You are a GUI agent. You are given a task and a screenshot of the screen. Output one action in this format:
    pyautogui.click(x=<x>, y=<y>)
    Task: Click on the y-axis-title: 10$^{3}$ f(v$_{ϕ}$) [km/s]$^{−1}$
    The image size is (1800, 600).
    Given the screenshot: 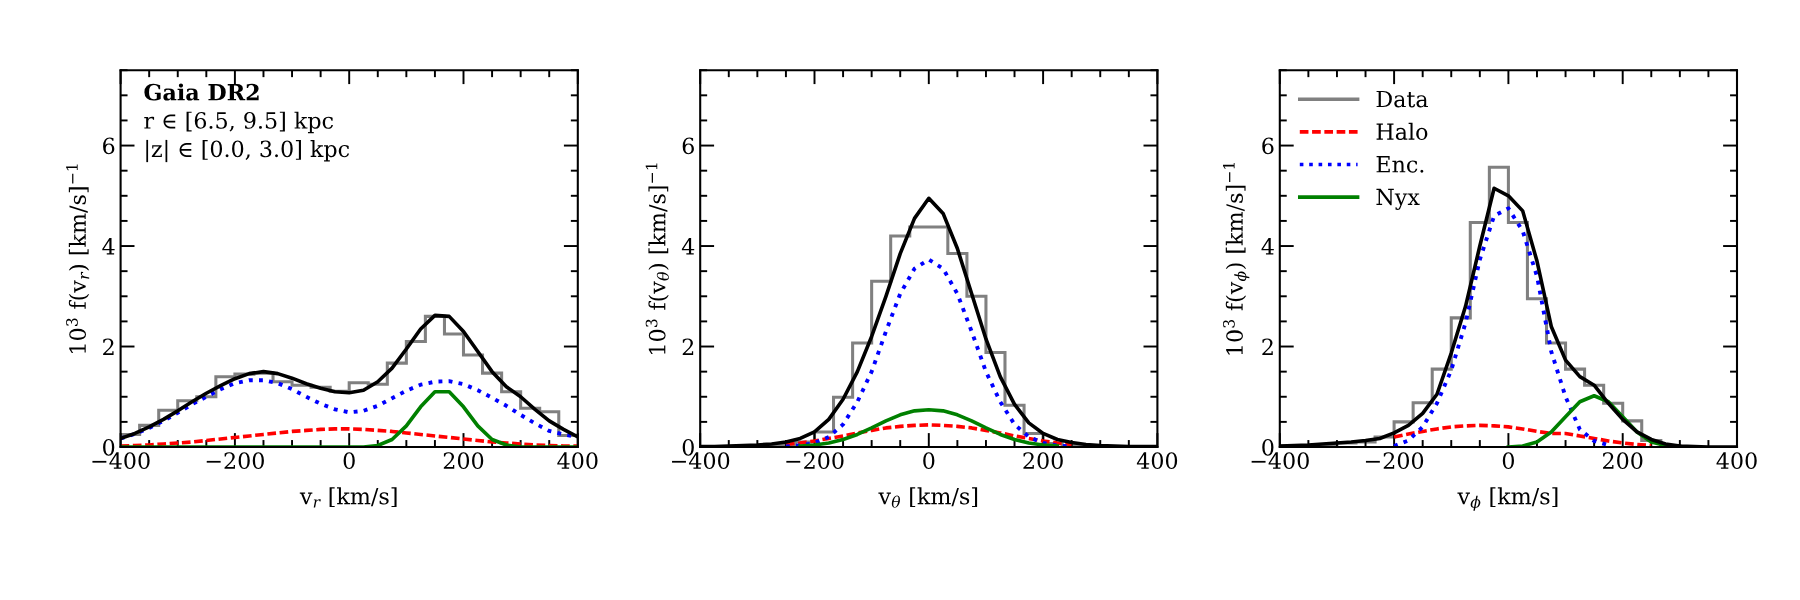 What is the action you would take?
    pyautogui.click(x=1236, y=258)
    